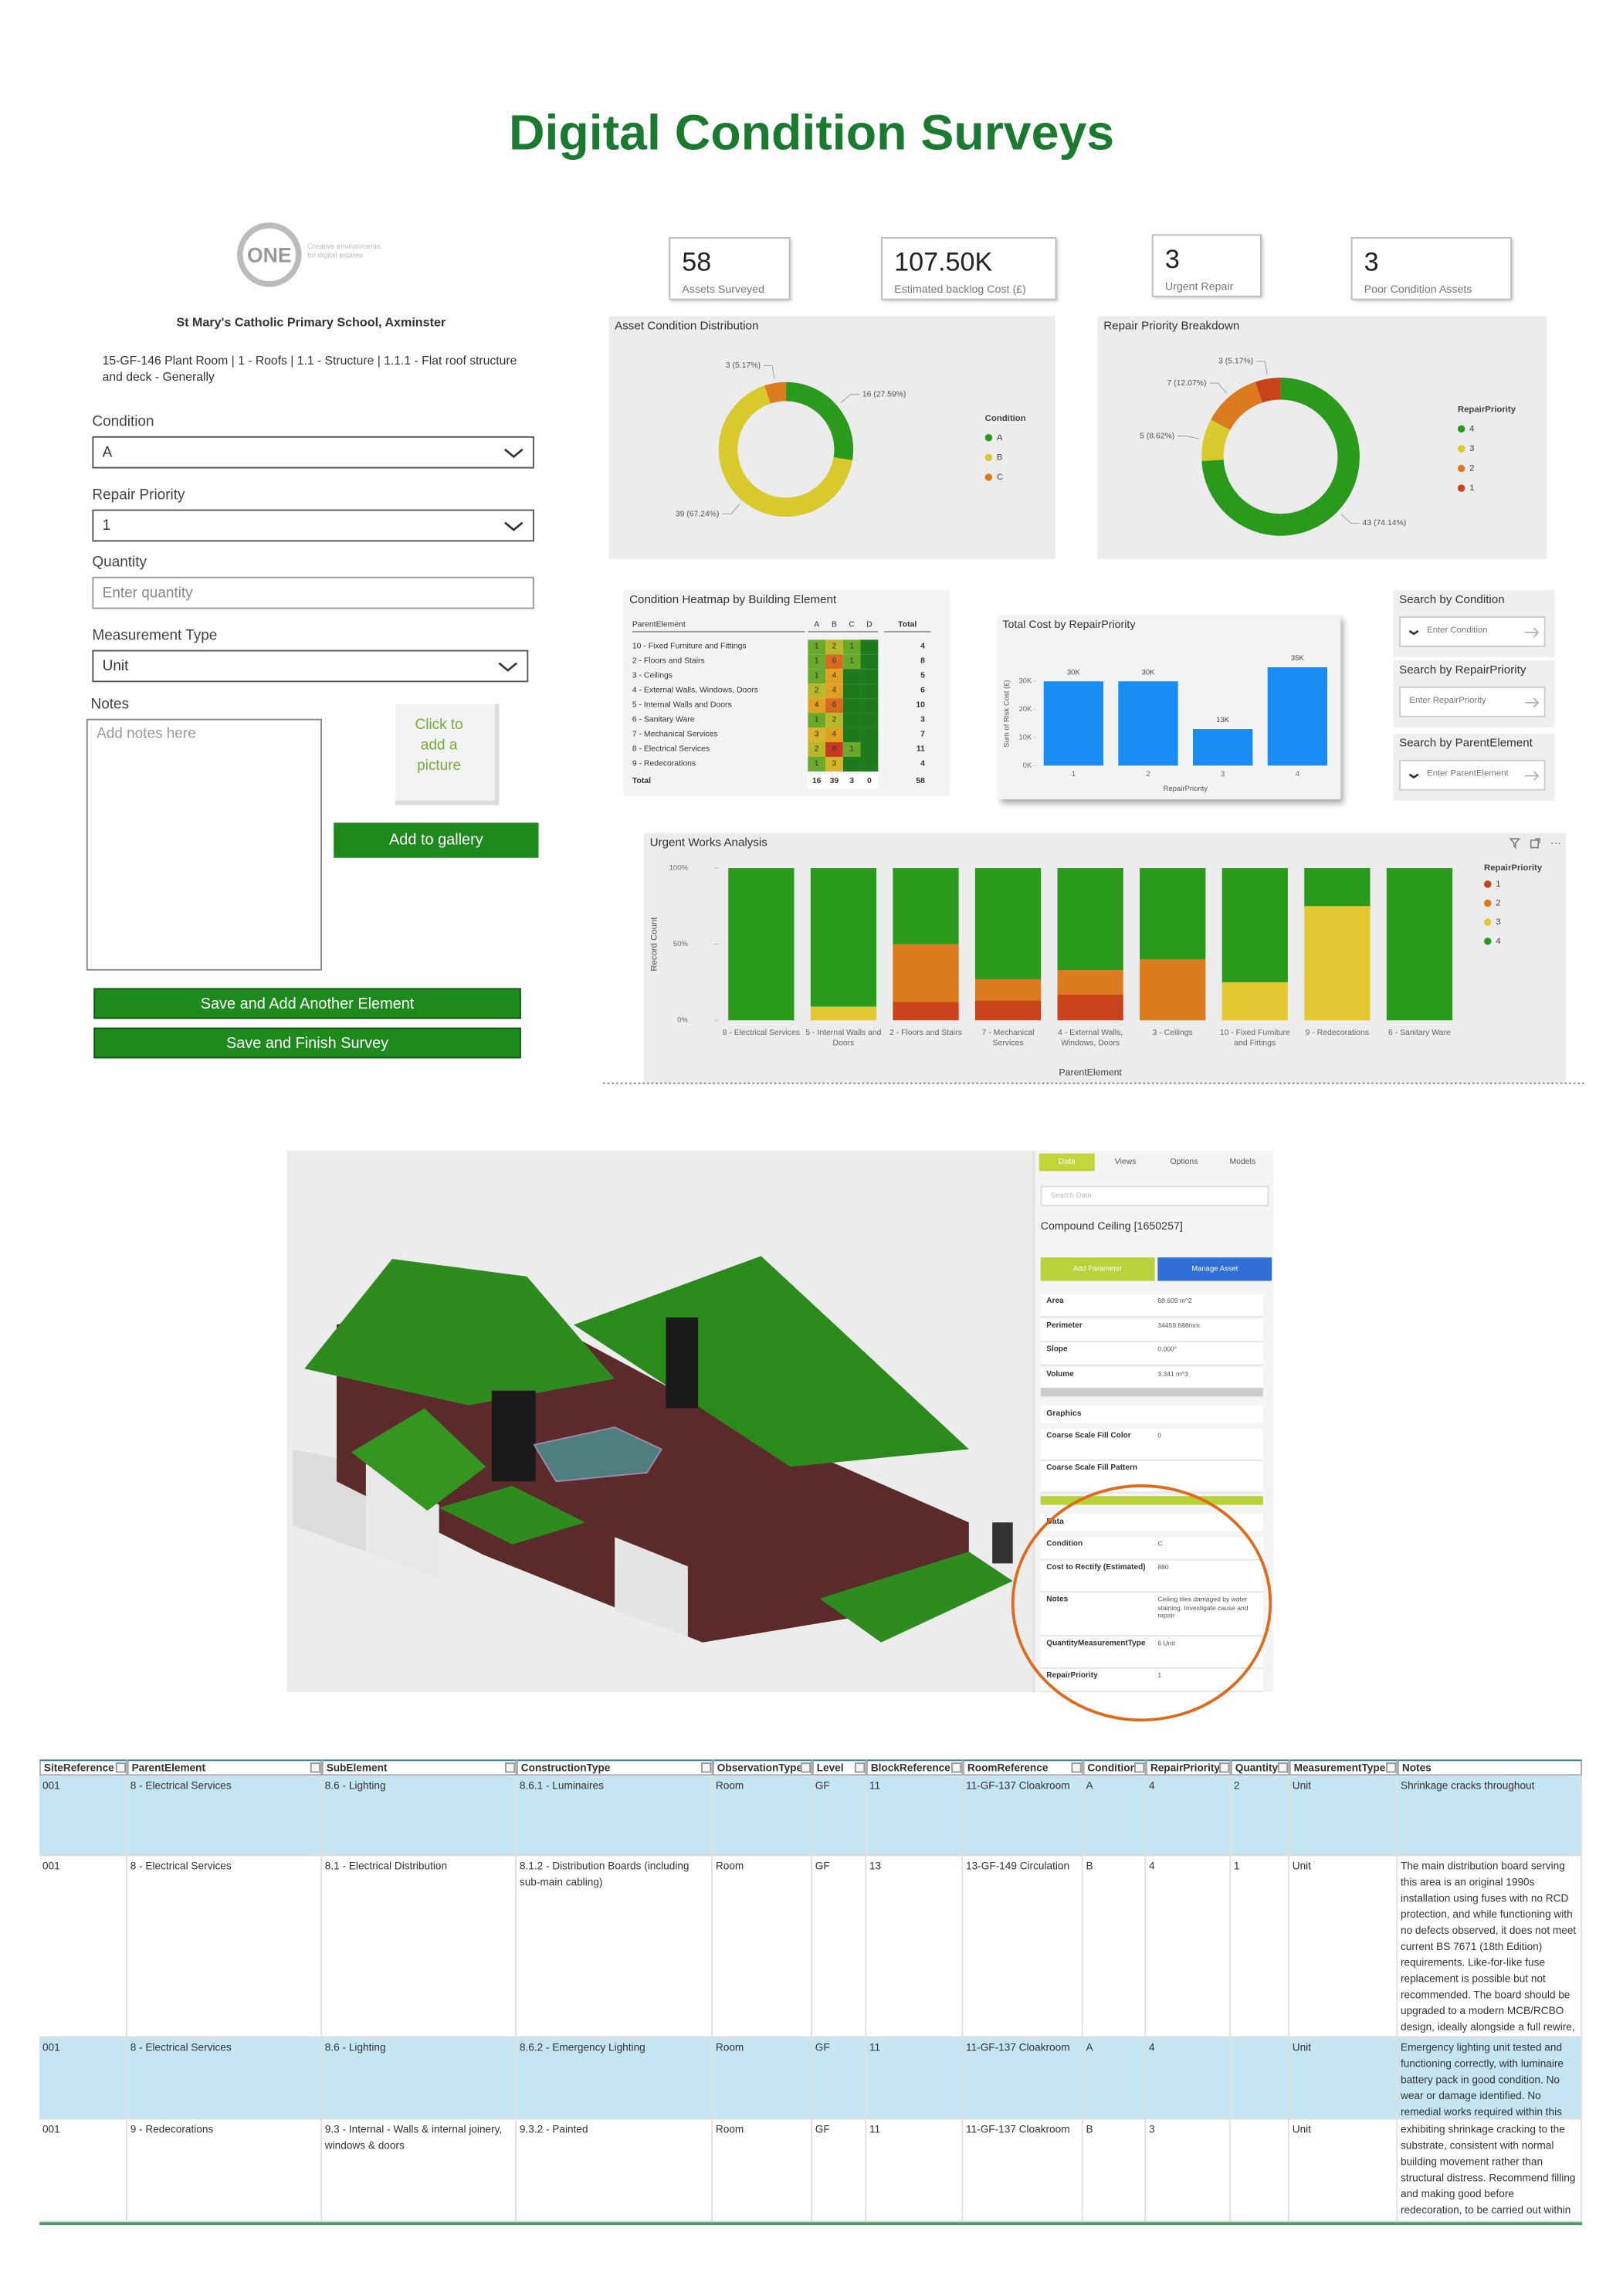  Describe the element at coordinates (915, 1767) in the screenshot. I see `column-header: BlockReference` at that location.